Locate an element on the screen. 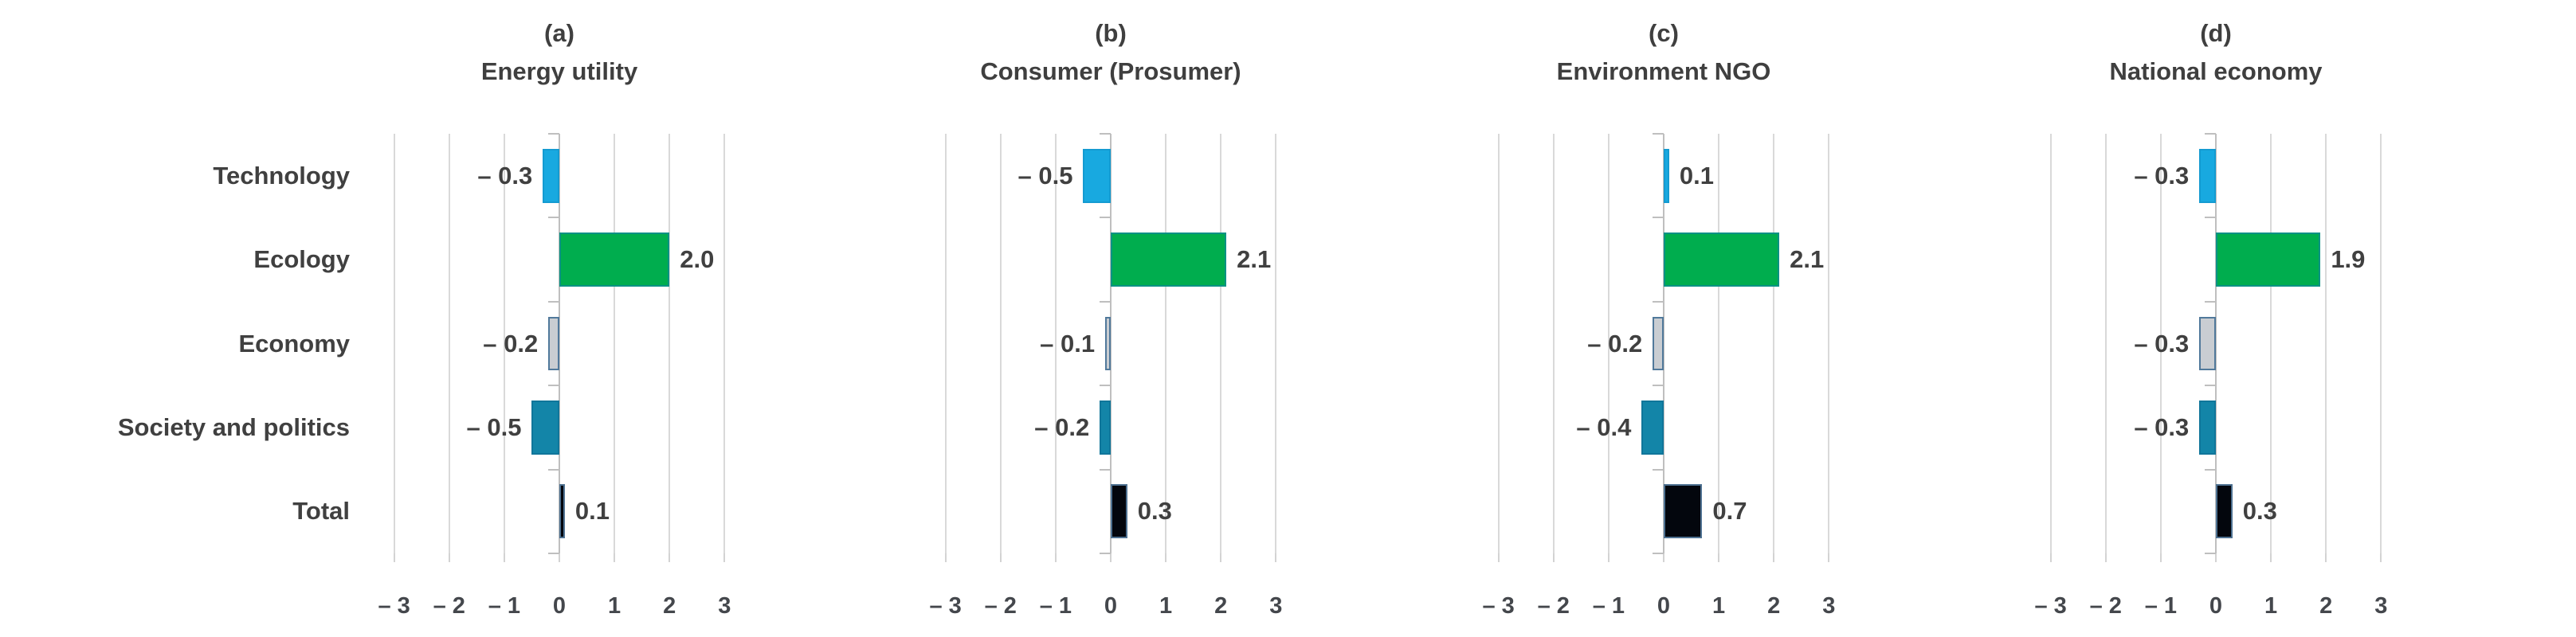 The image size is (2576, 637). panel-title-text: Consumer (Prosumer) is located at coordinates (1111, 71).